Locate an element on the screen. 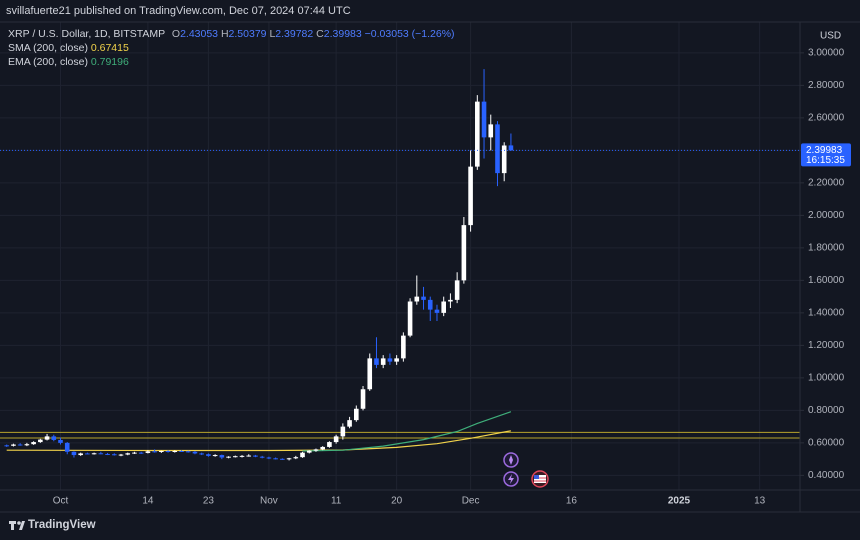 The width and height of the screenshot is (860, 540). y-tick-label: 2.80000 is located at coordinates (826, 85).